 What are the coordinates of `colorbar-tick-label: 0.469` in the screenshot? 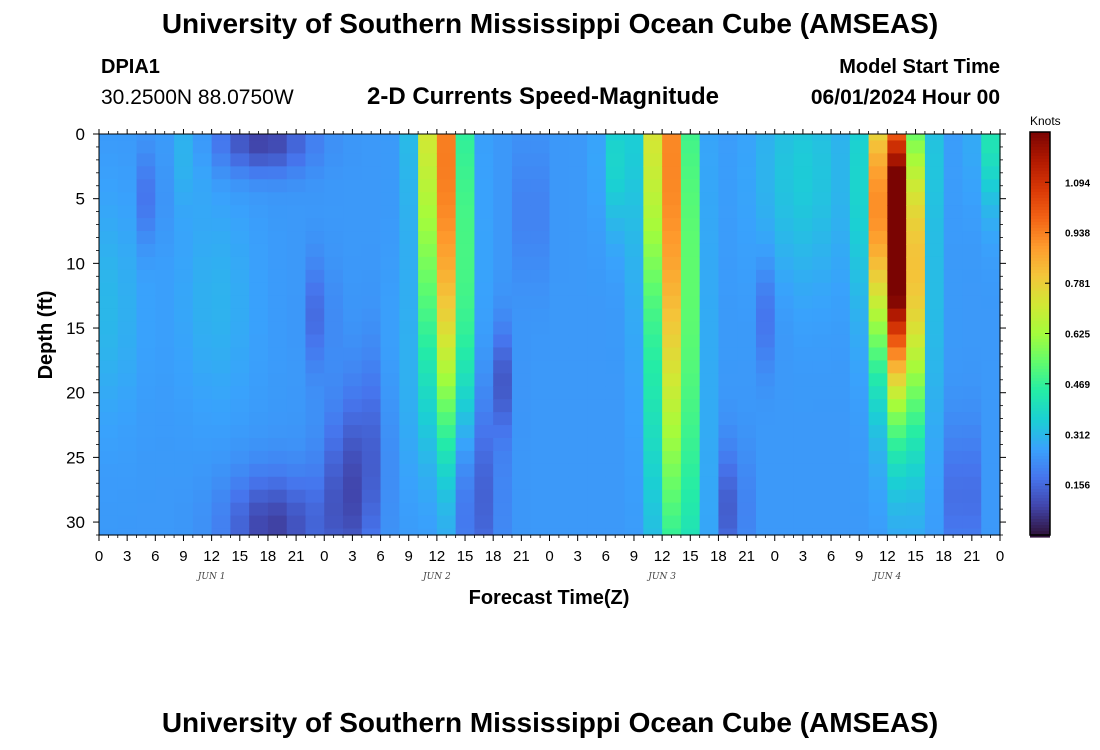 It's located at (1077, 385).